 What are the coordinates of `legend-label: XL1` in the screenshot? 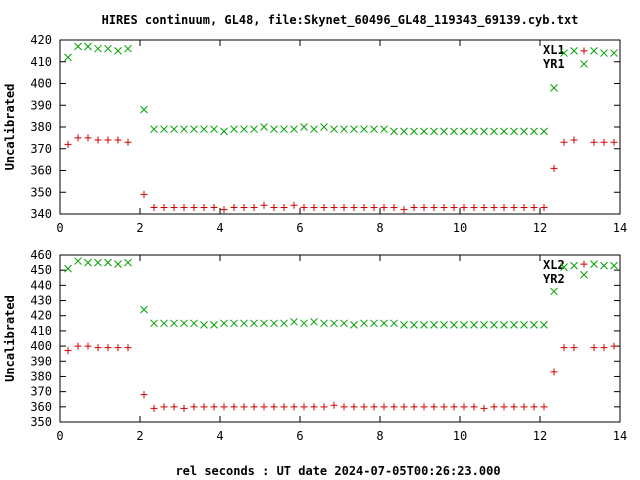 It's located at (554, 50).